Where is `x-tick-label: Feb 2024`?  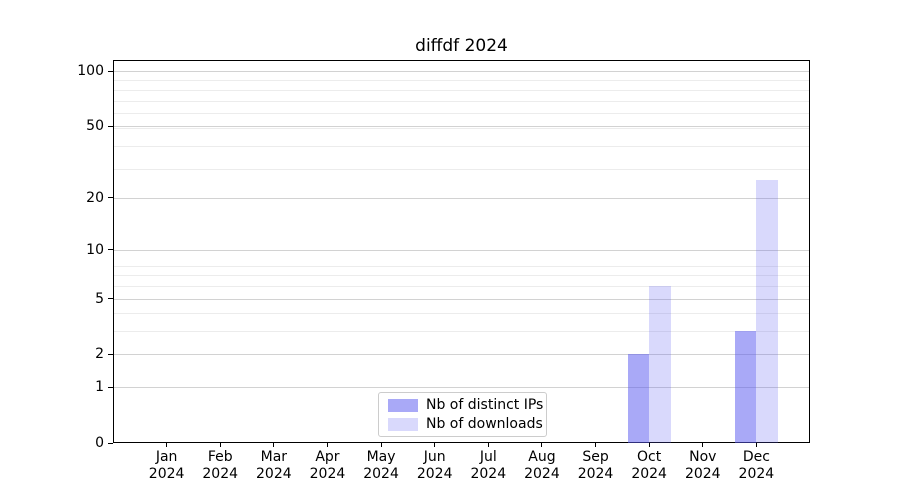 x-tick-label: Feb 2024 is located at coordinates (220, 466).